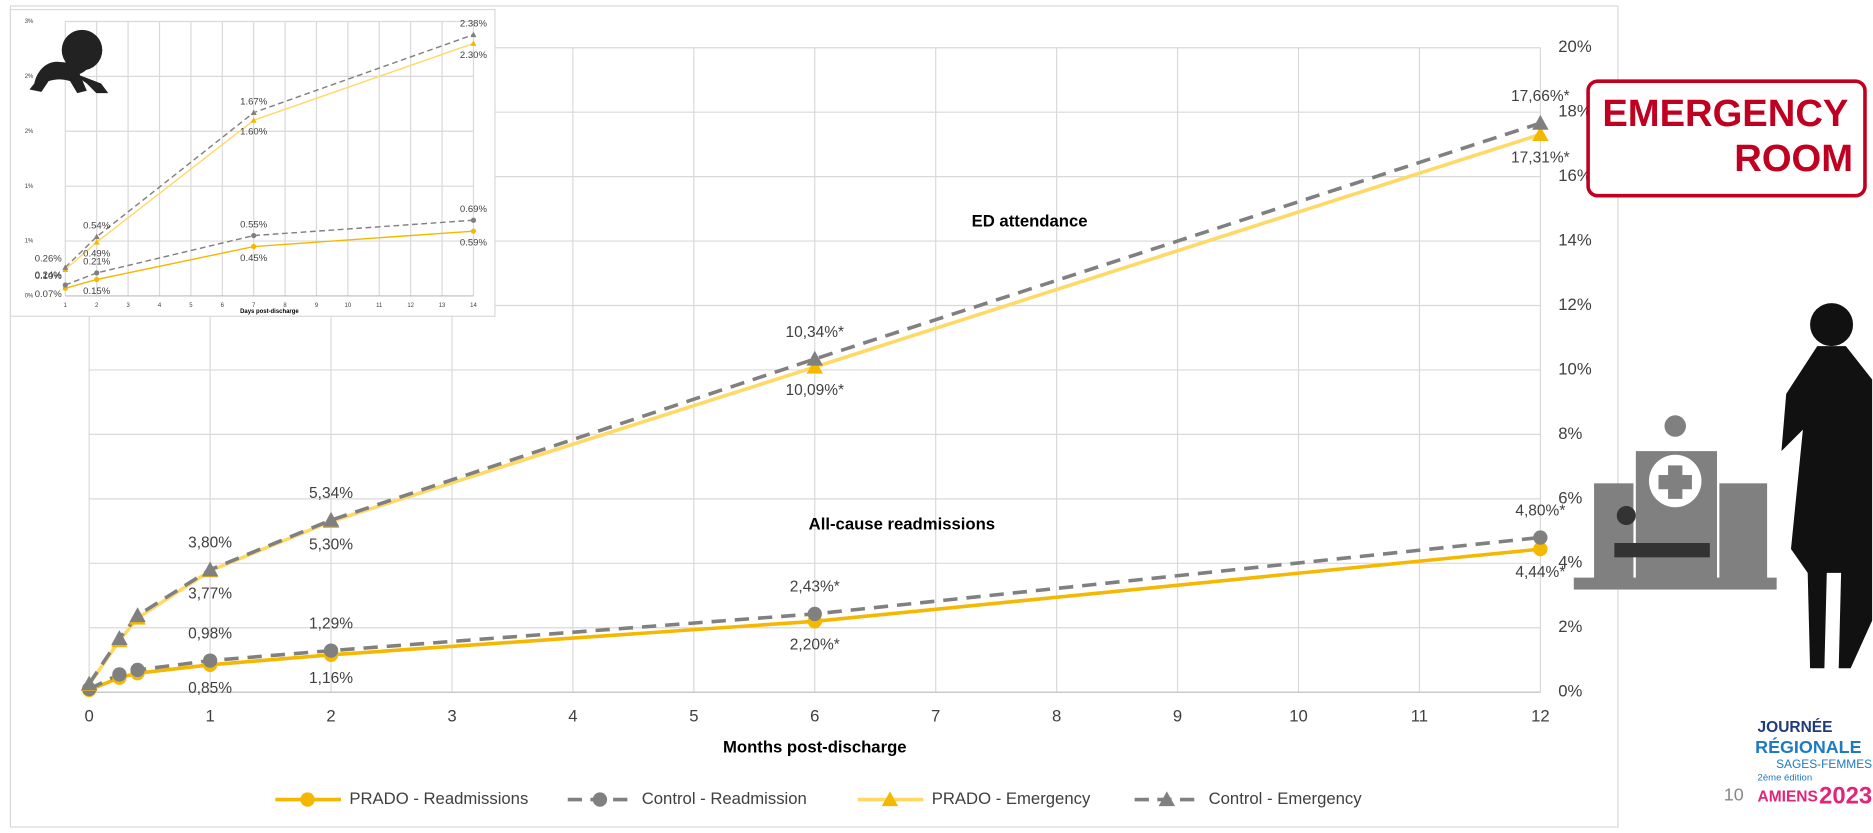 The image size is (1873, 833). Describe the element at coordinates (473, 306) in the screenshot. I see `x-tick-label: 14` at that location.